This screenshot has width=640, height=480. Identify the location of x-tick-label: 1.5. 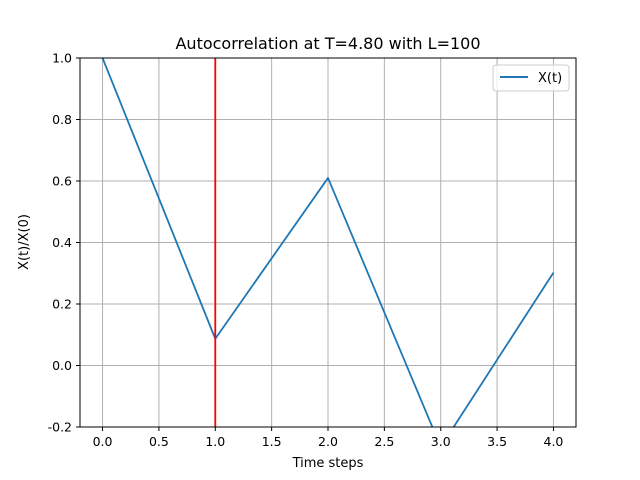
(272, 441).